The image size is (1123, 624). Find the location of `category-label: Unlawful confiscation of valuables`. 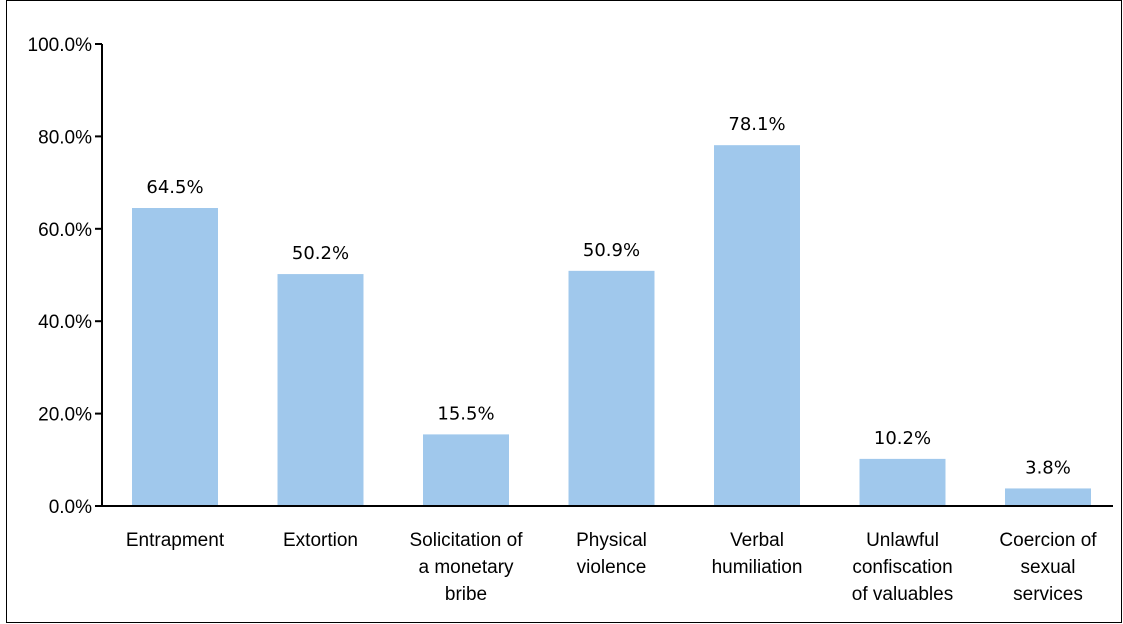

category-label: Unlawful confiscation of valuables is located at coordinates (902, 567).